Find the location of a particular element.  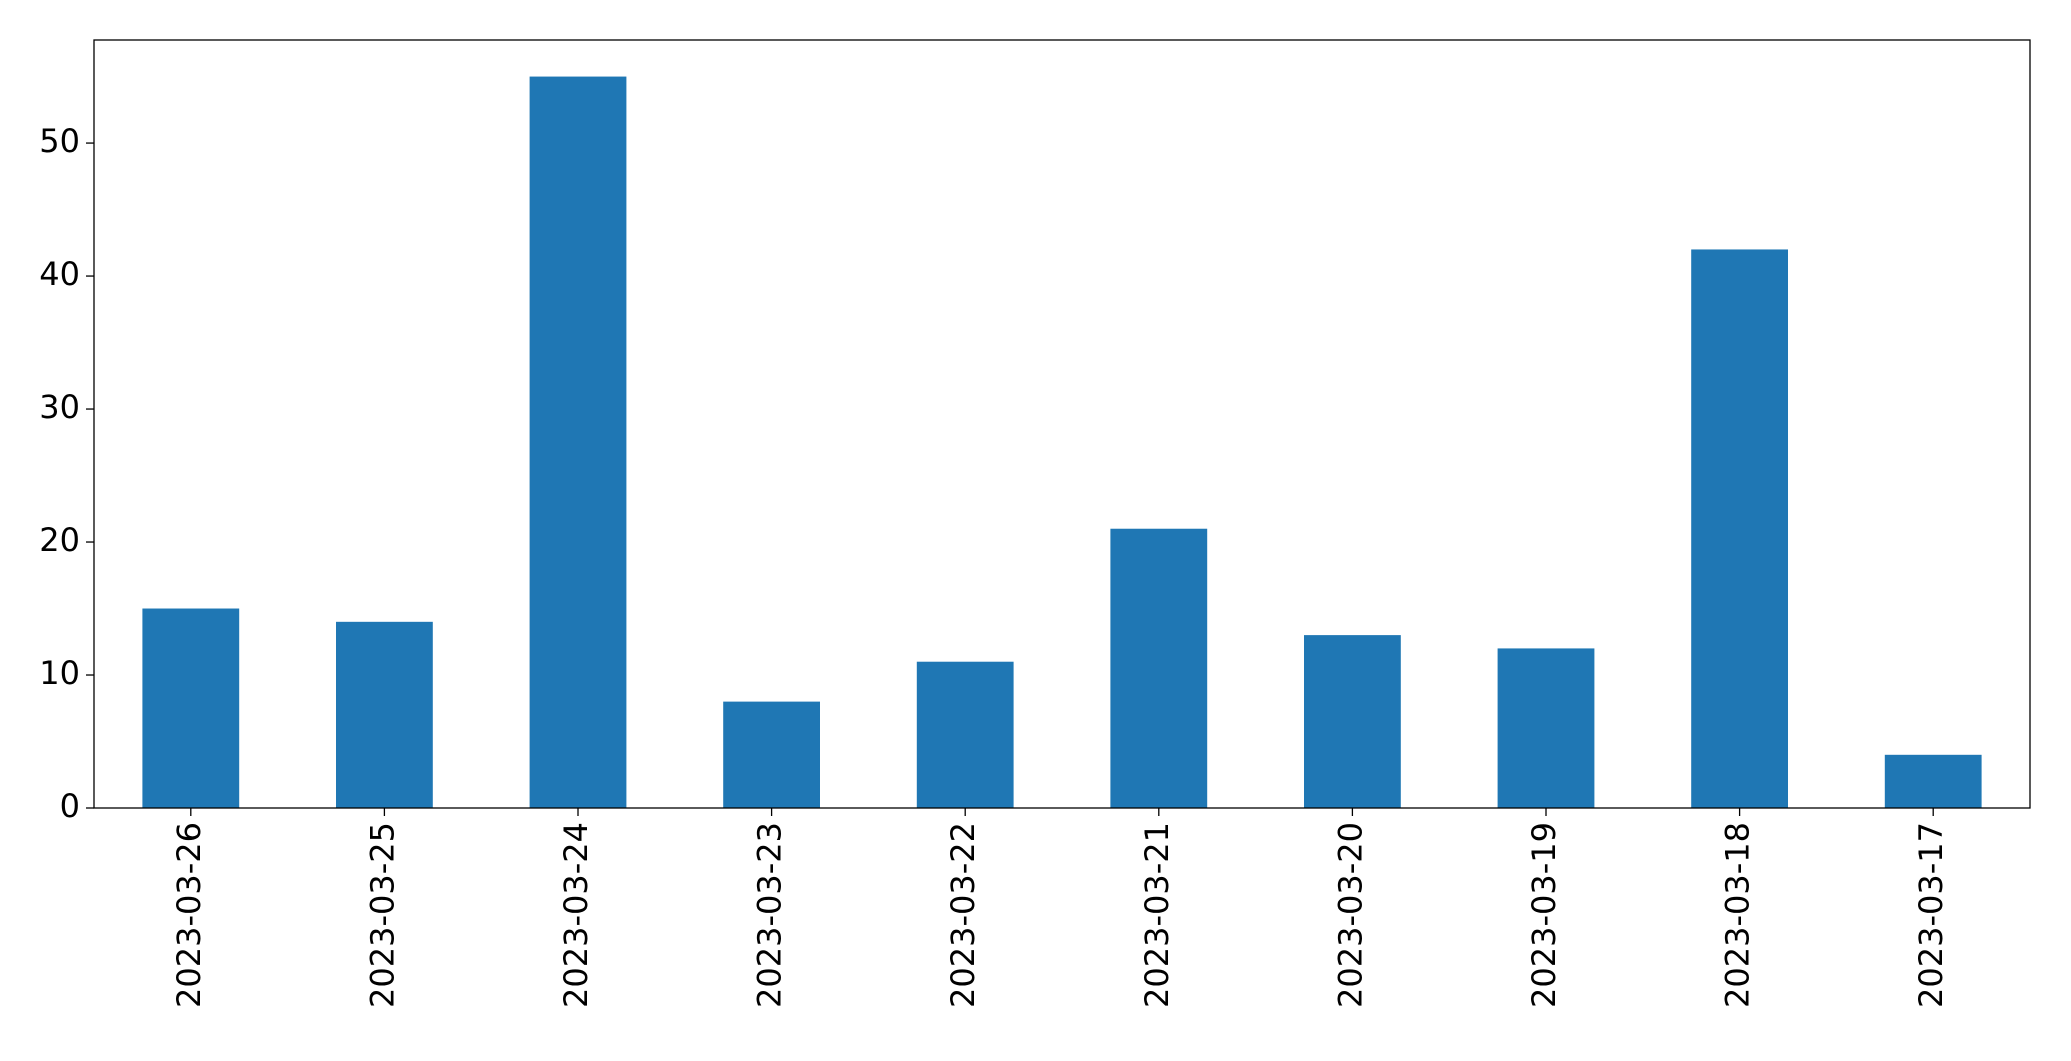

x-tick-label: 2023-03-20 is located at coordinates (1350, 915).